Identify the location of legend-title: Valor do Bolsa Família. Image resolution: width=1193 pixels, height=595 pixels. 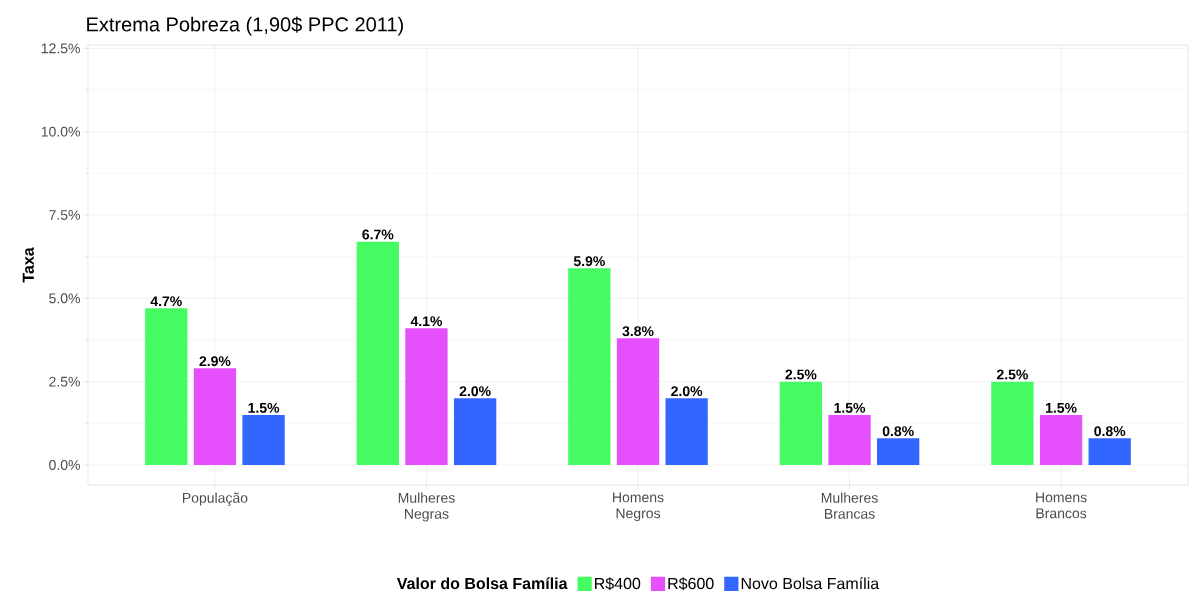
(482, 583).